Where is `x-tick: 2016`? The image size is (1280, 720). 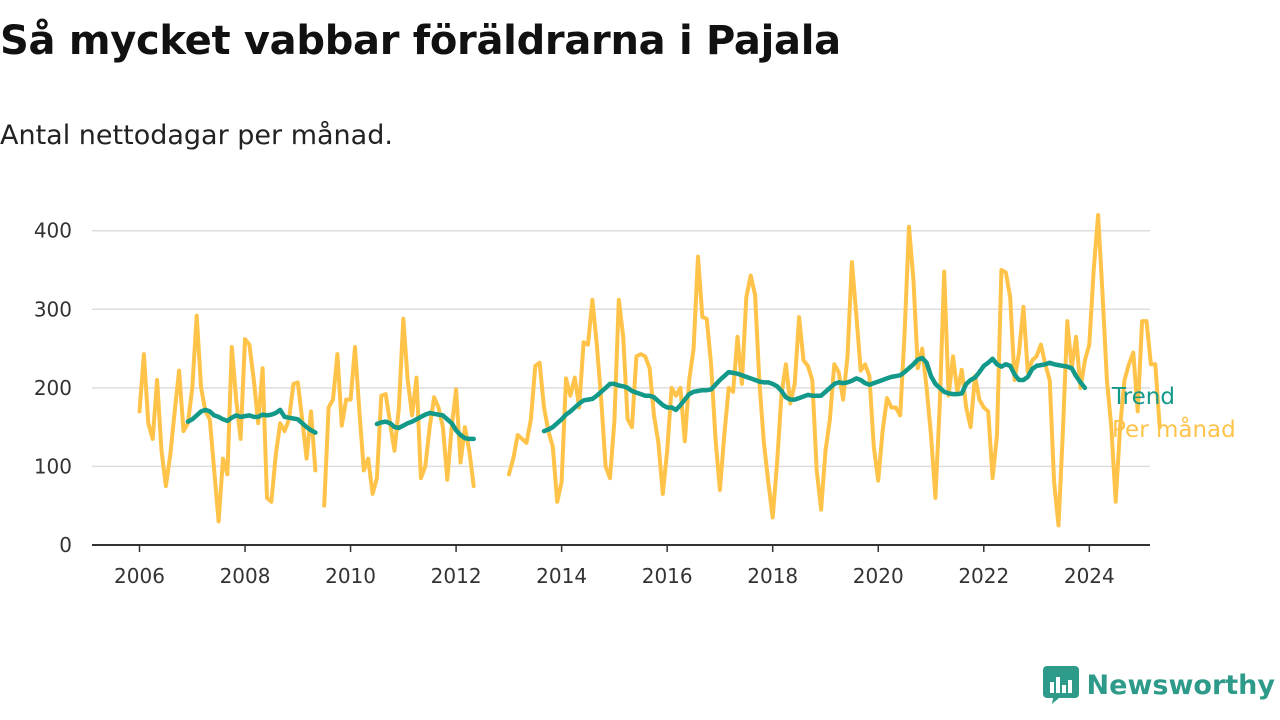
x-tick: 2016 is located at coordinates (667, 566).